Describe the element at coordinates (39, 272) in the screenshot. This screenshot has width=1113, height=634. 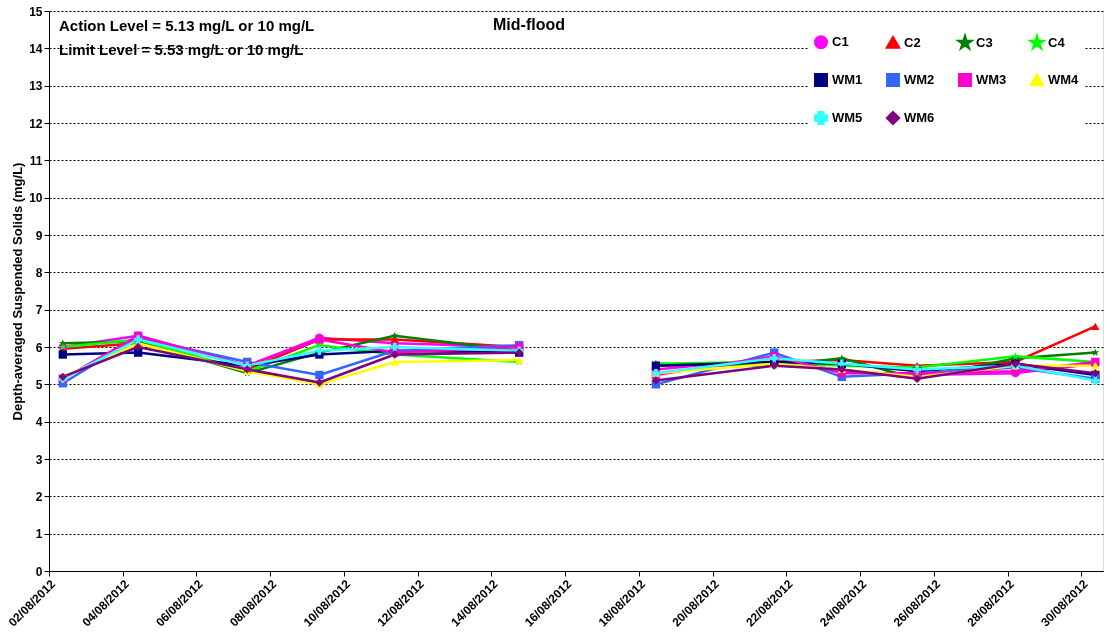
I see `y-tick-label: 8` at that location.